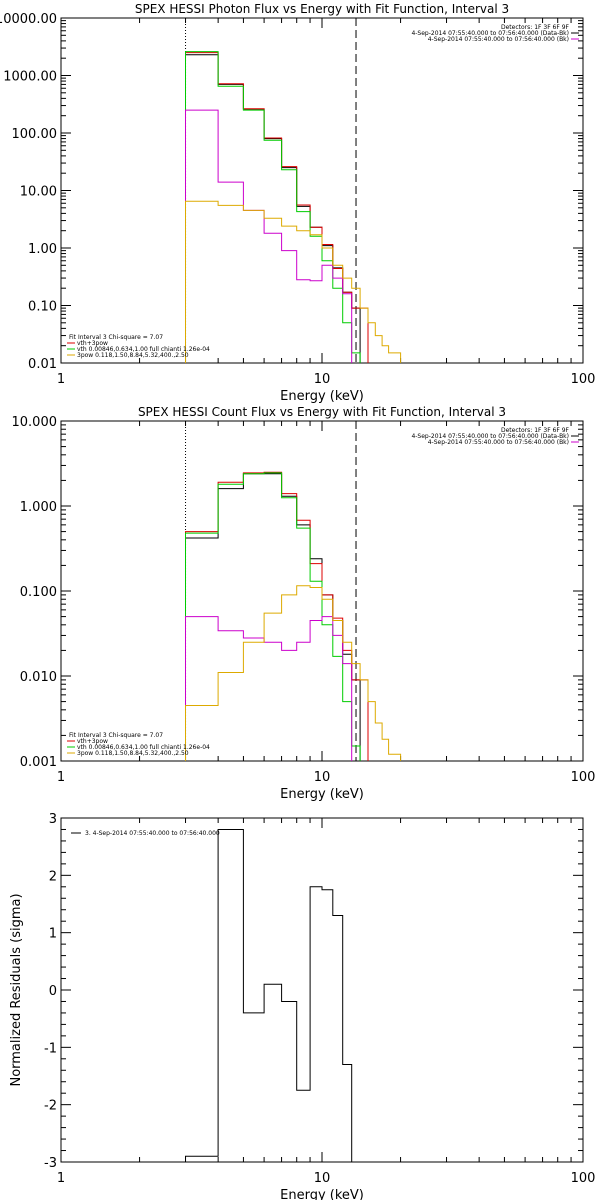  What do you see at coordinates (38, 677) in the screenshot?
I see `y-tick-label: 0.010` at bounding box center [38, 677].